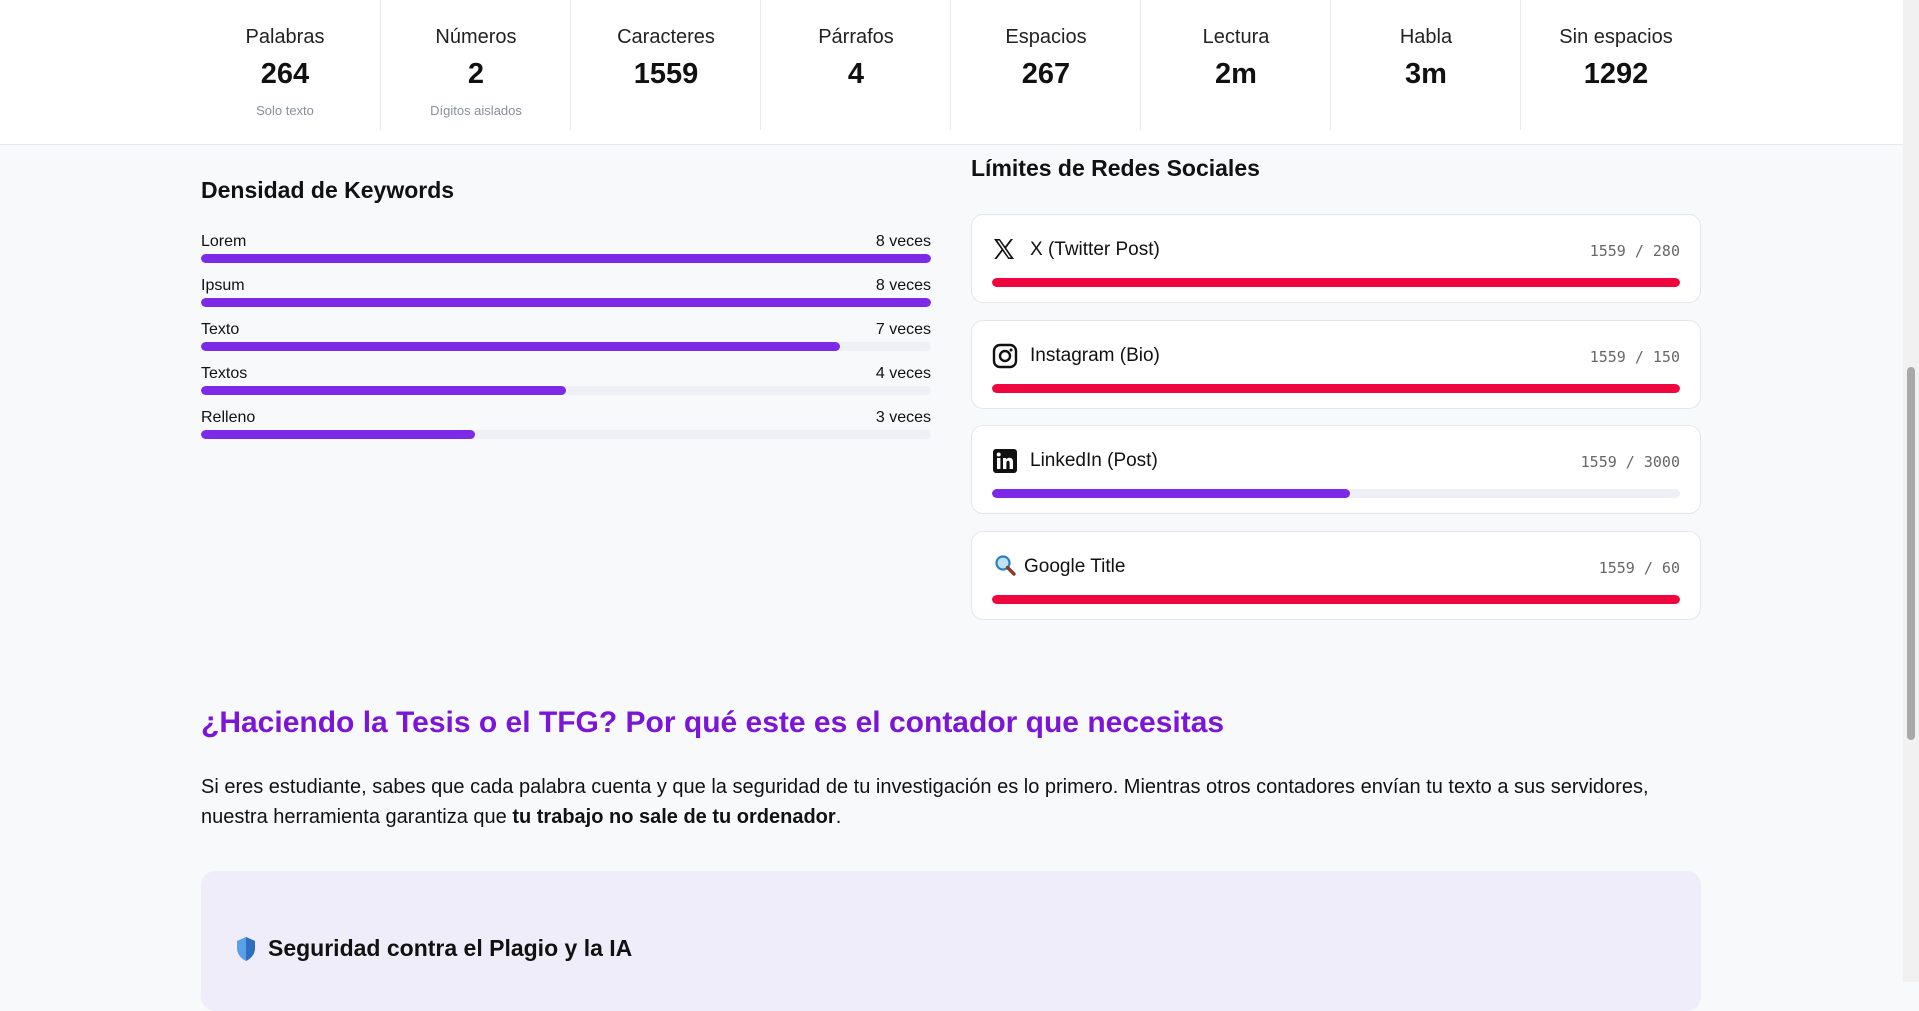  What do you see at coordinates (1616, 37) in the screenshot?
I see `stat-label: Sin espacios` at bounding box center [1616, 37].